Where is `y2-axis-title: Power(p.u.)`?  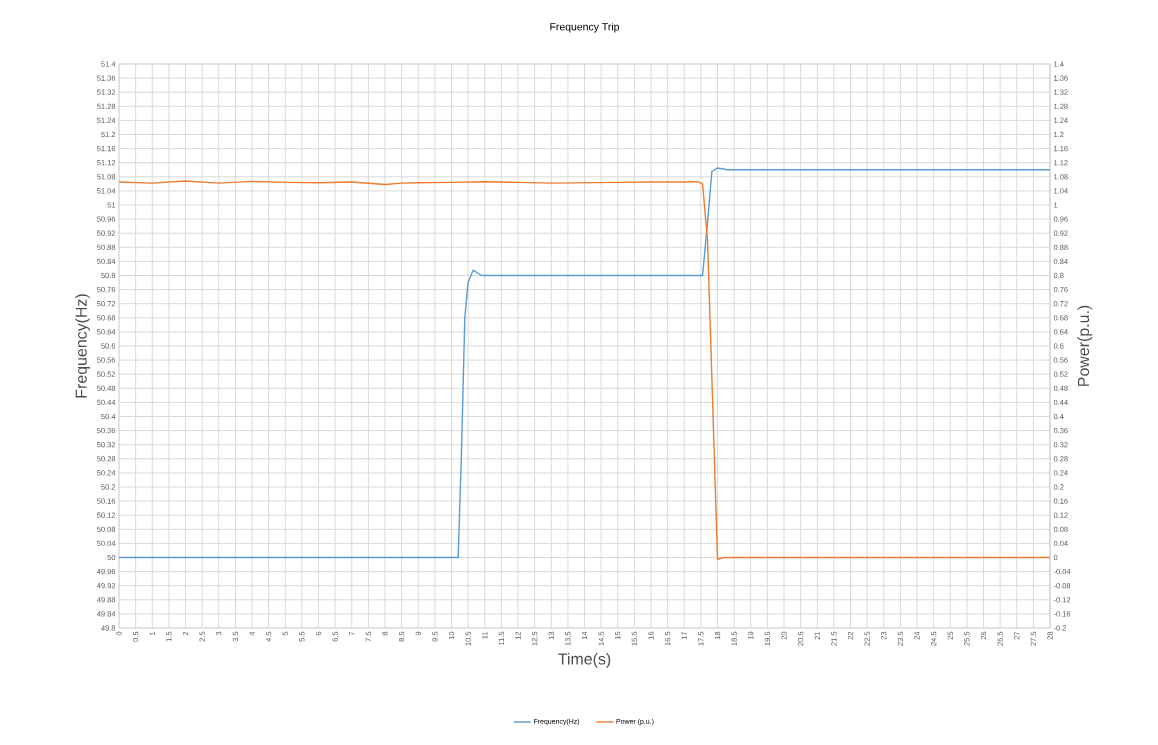 y2-axis-title: Power(p.u.) is located at coordinates (1085, 345).